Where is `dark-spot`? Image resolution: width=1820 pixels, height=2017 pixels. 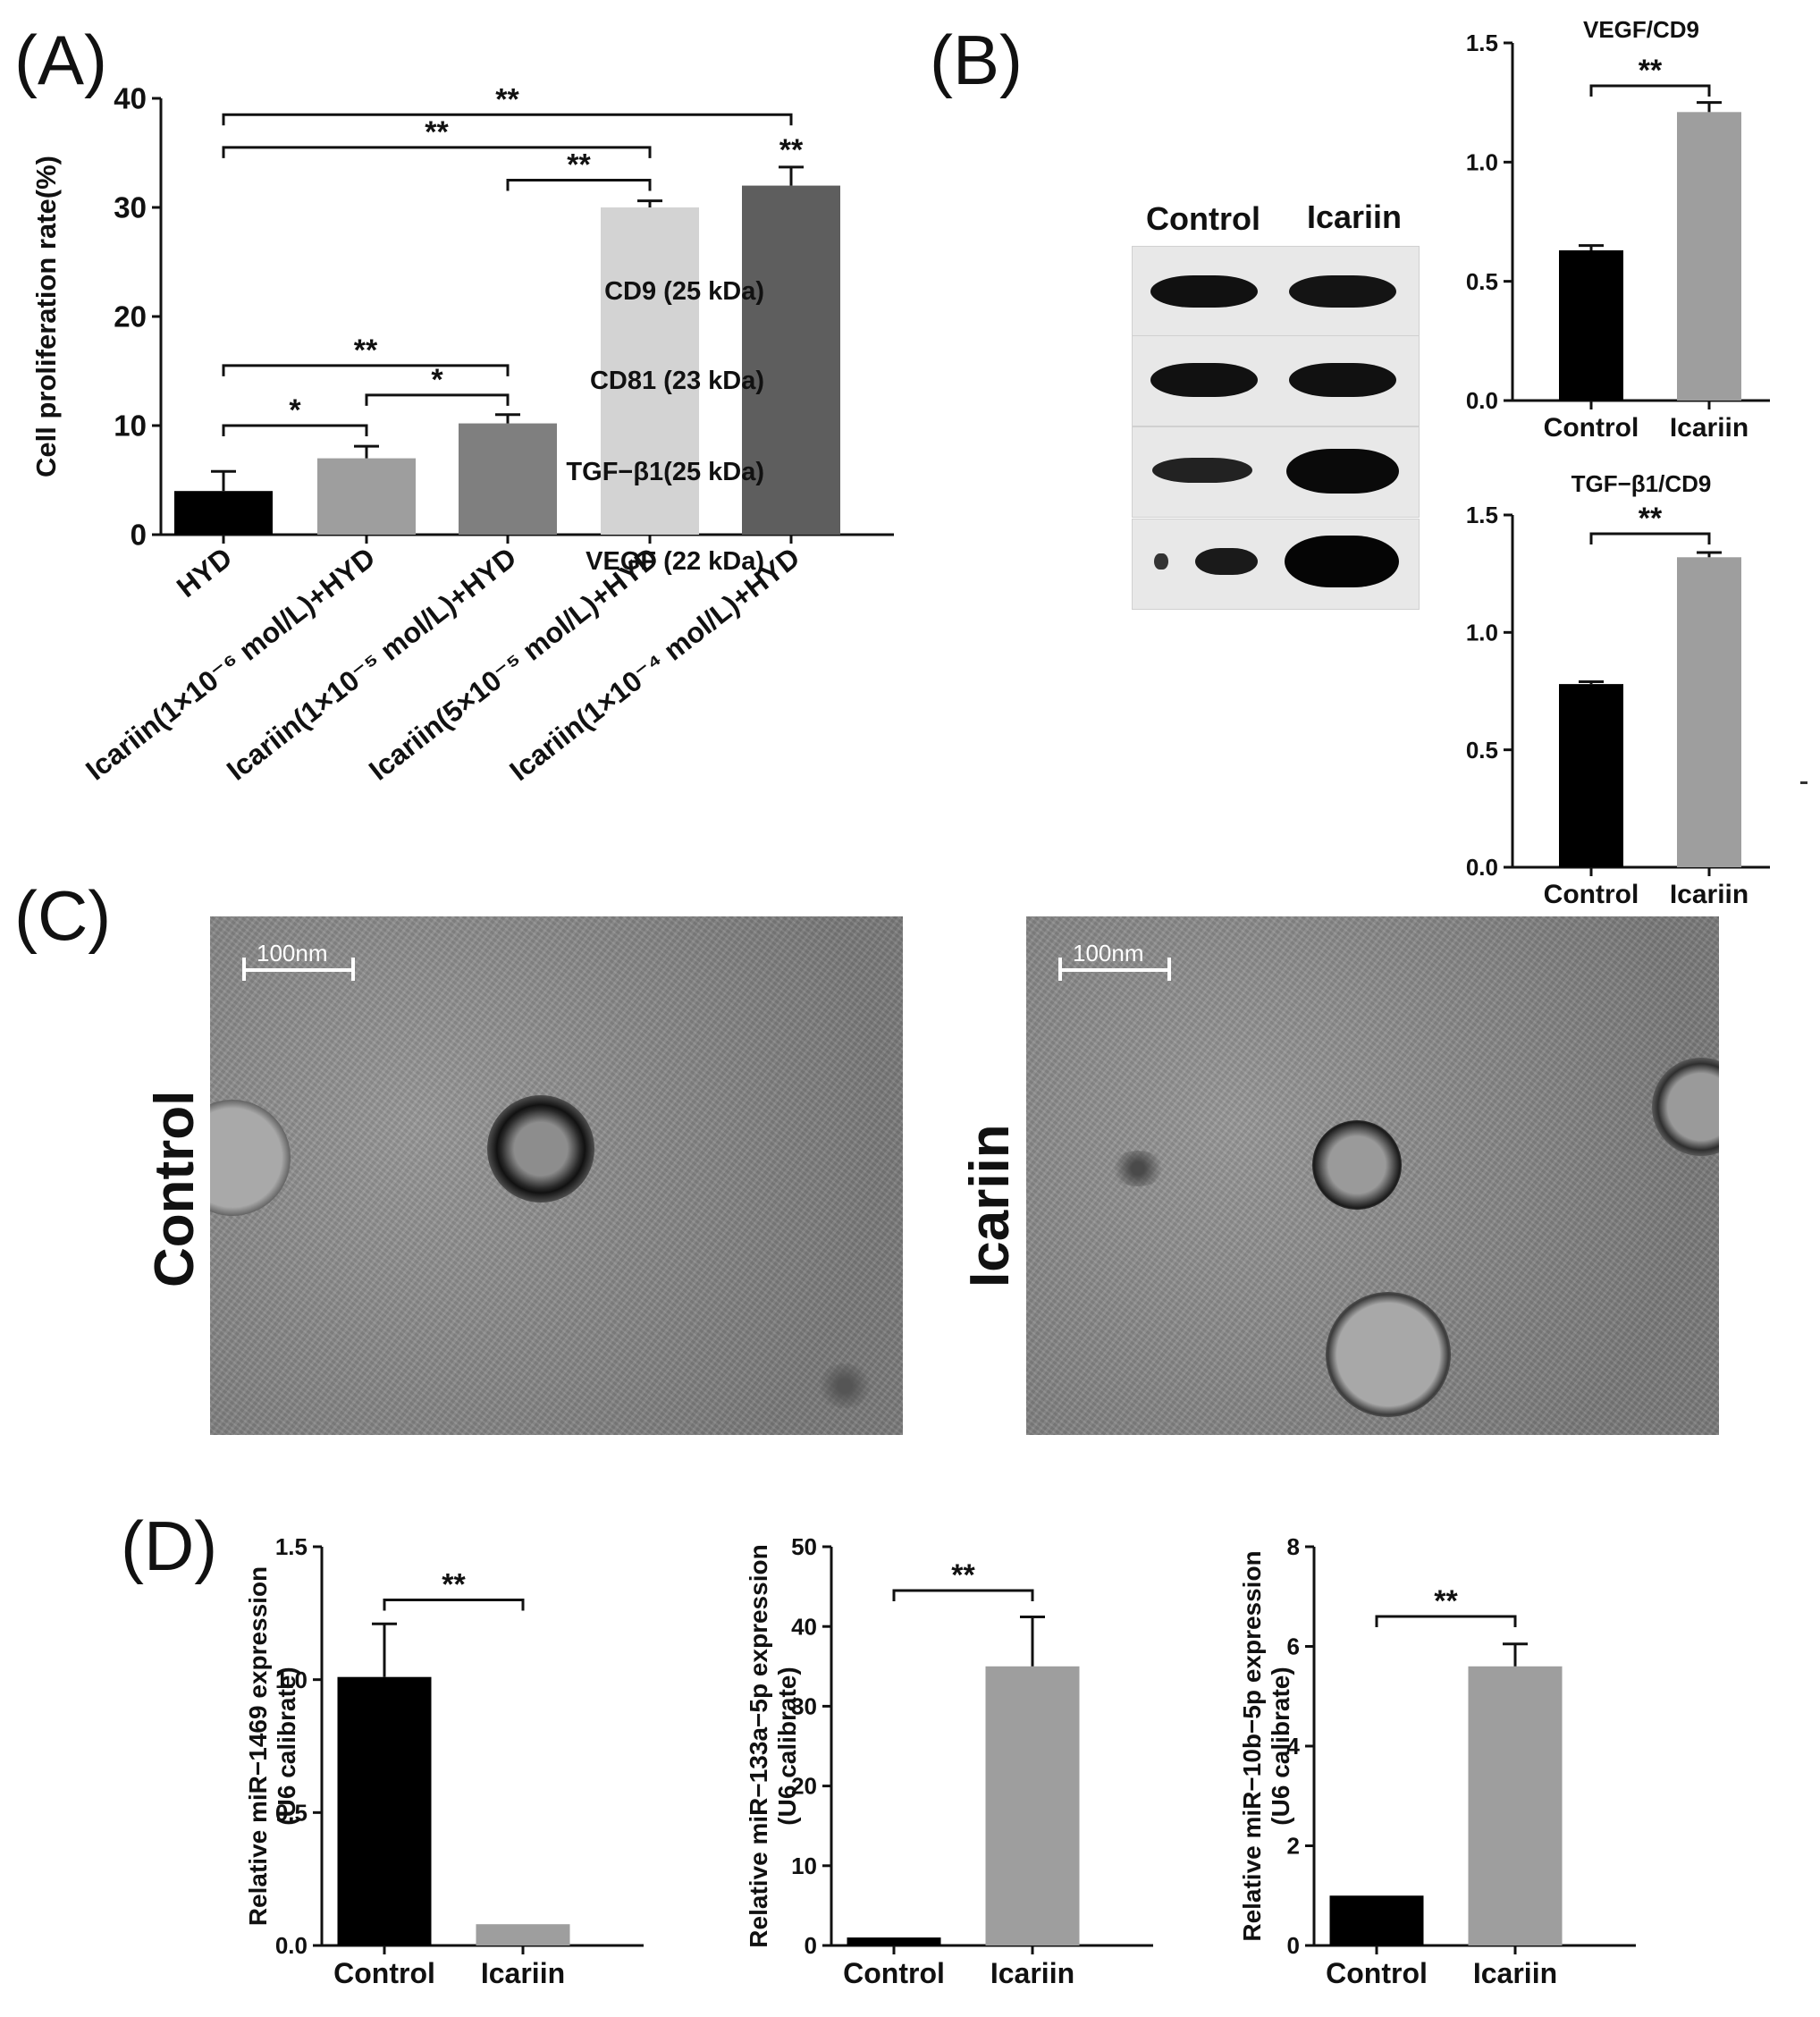
dark-spot is located at coordinates (1138, 1168).